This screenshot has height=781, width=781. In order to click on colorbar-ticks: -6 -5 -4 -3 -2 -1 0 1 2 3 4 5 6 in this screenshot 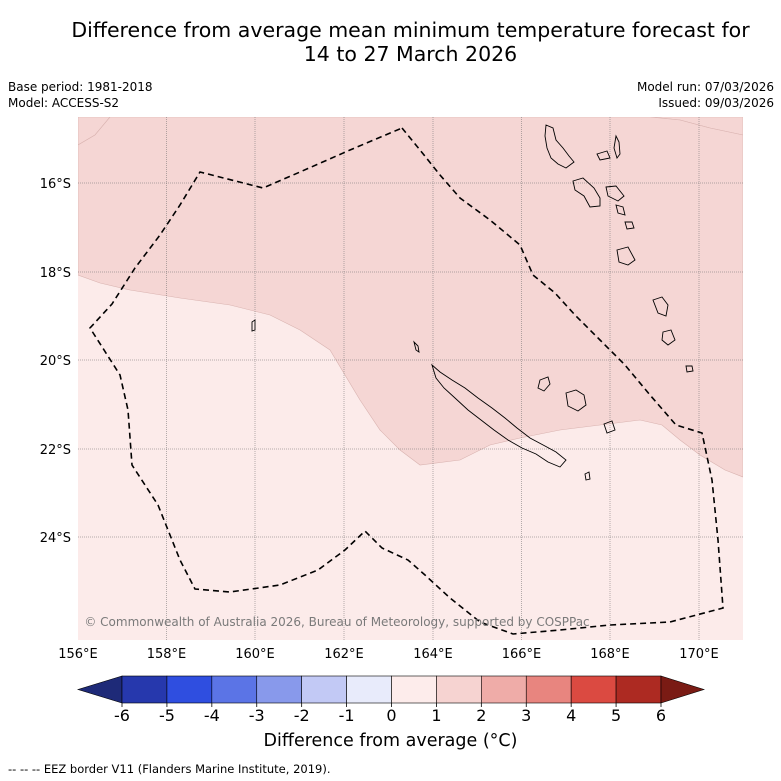, I will do `click(390, 714)`.